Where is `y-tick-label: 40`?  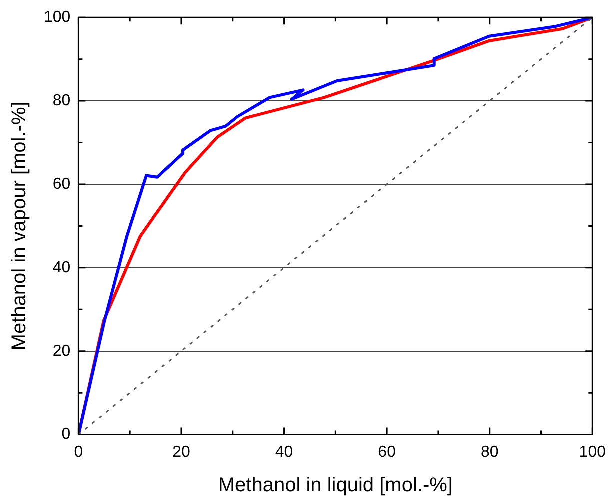 y-tick-label: 40 is located at coordinates (61, 267).